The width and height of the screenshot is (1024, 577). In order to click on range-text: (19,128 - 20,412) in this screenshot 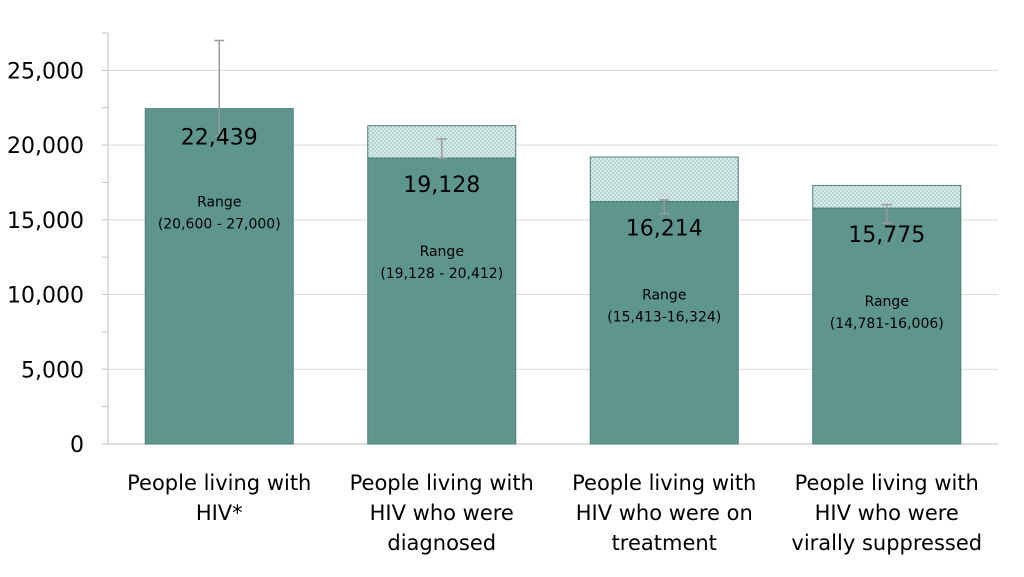, I will do `click(441, 274)`.